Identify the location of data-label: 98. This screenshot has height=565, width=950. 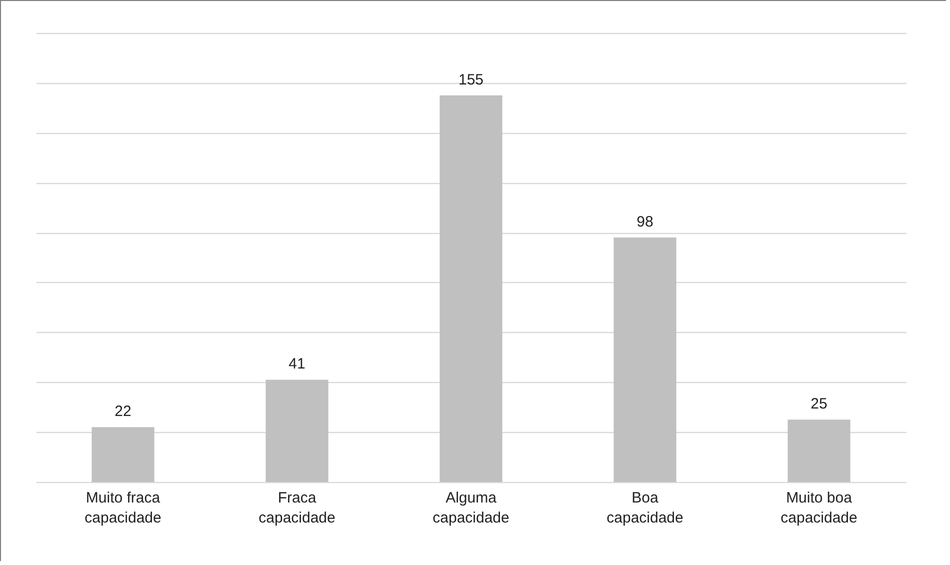
(645, 222).